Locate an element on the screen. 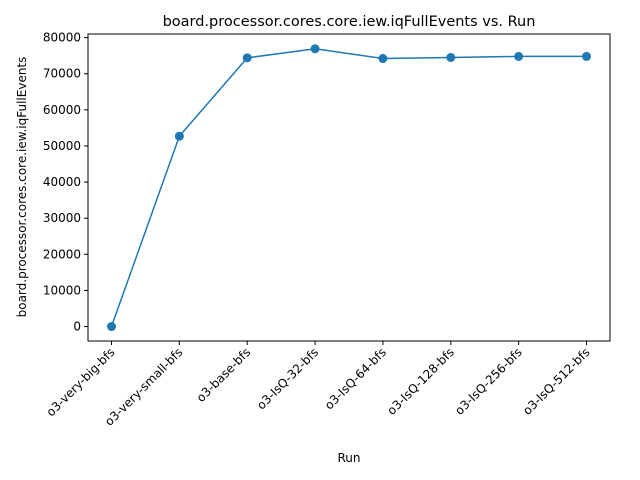 The height and width of the screenshot is (480, 640). y-tick-label: 40000 is located at coordinates (62, 182).